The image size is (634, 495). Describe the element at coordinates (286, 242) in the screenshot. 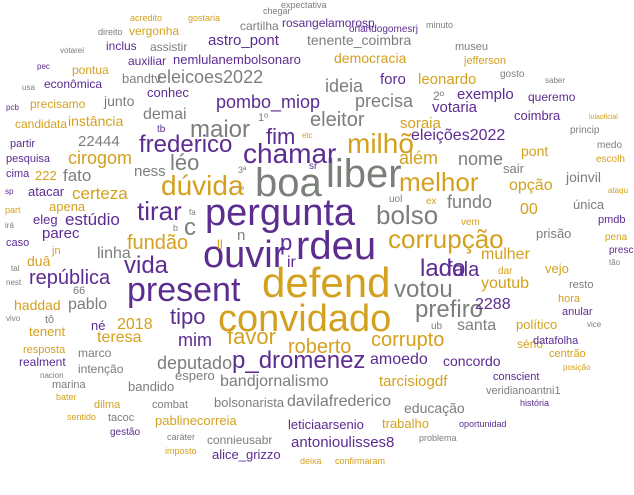

I see `word-p: p` at that location.